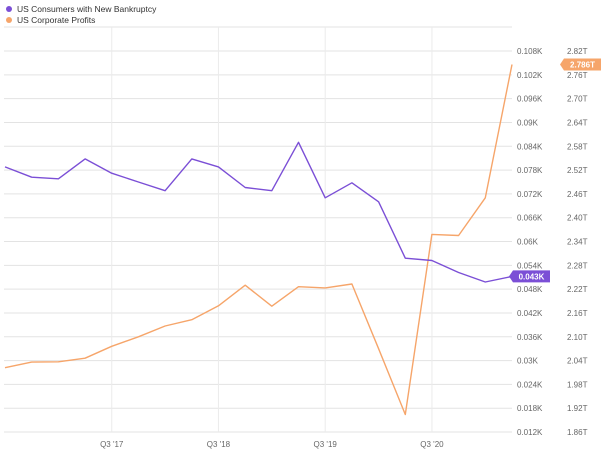 The height and width of the screenshot is (456, 605). I want to click on y-left-tick-label: 0.042K, so click(530, 313).